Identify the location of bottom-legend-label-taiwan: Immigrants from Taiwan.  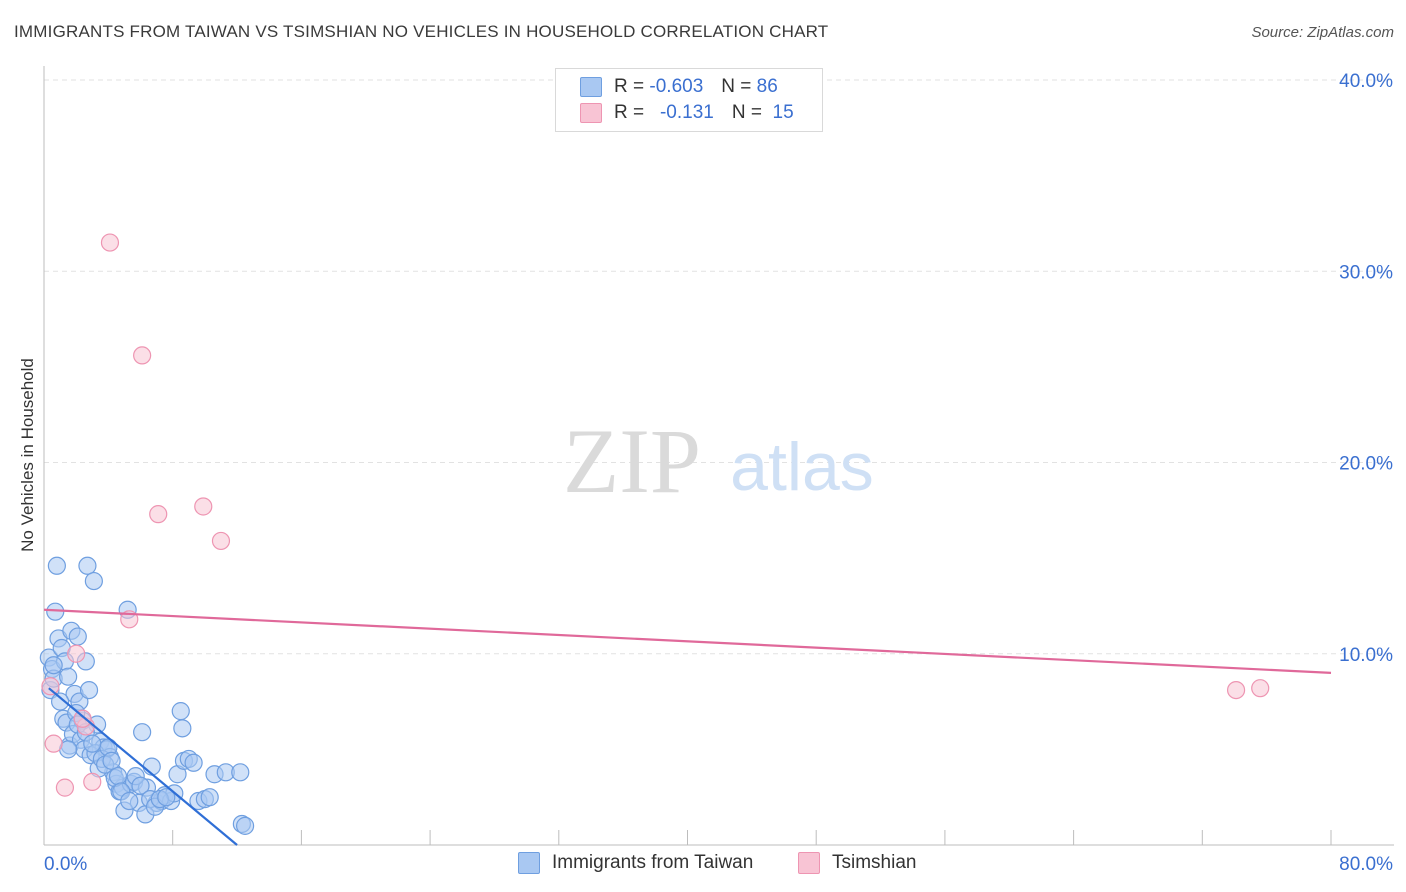
(653, 862).